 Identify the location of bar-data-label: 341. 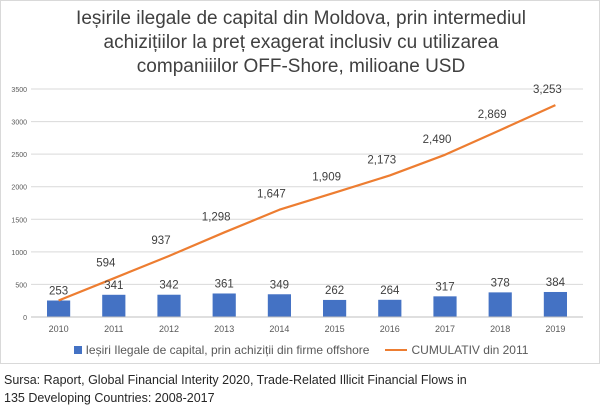
(113, 286).